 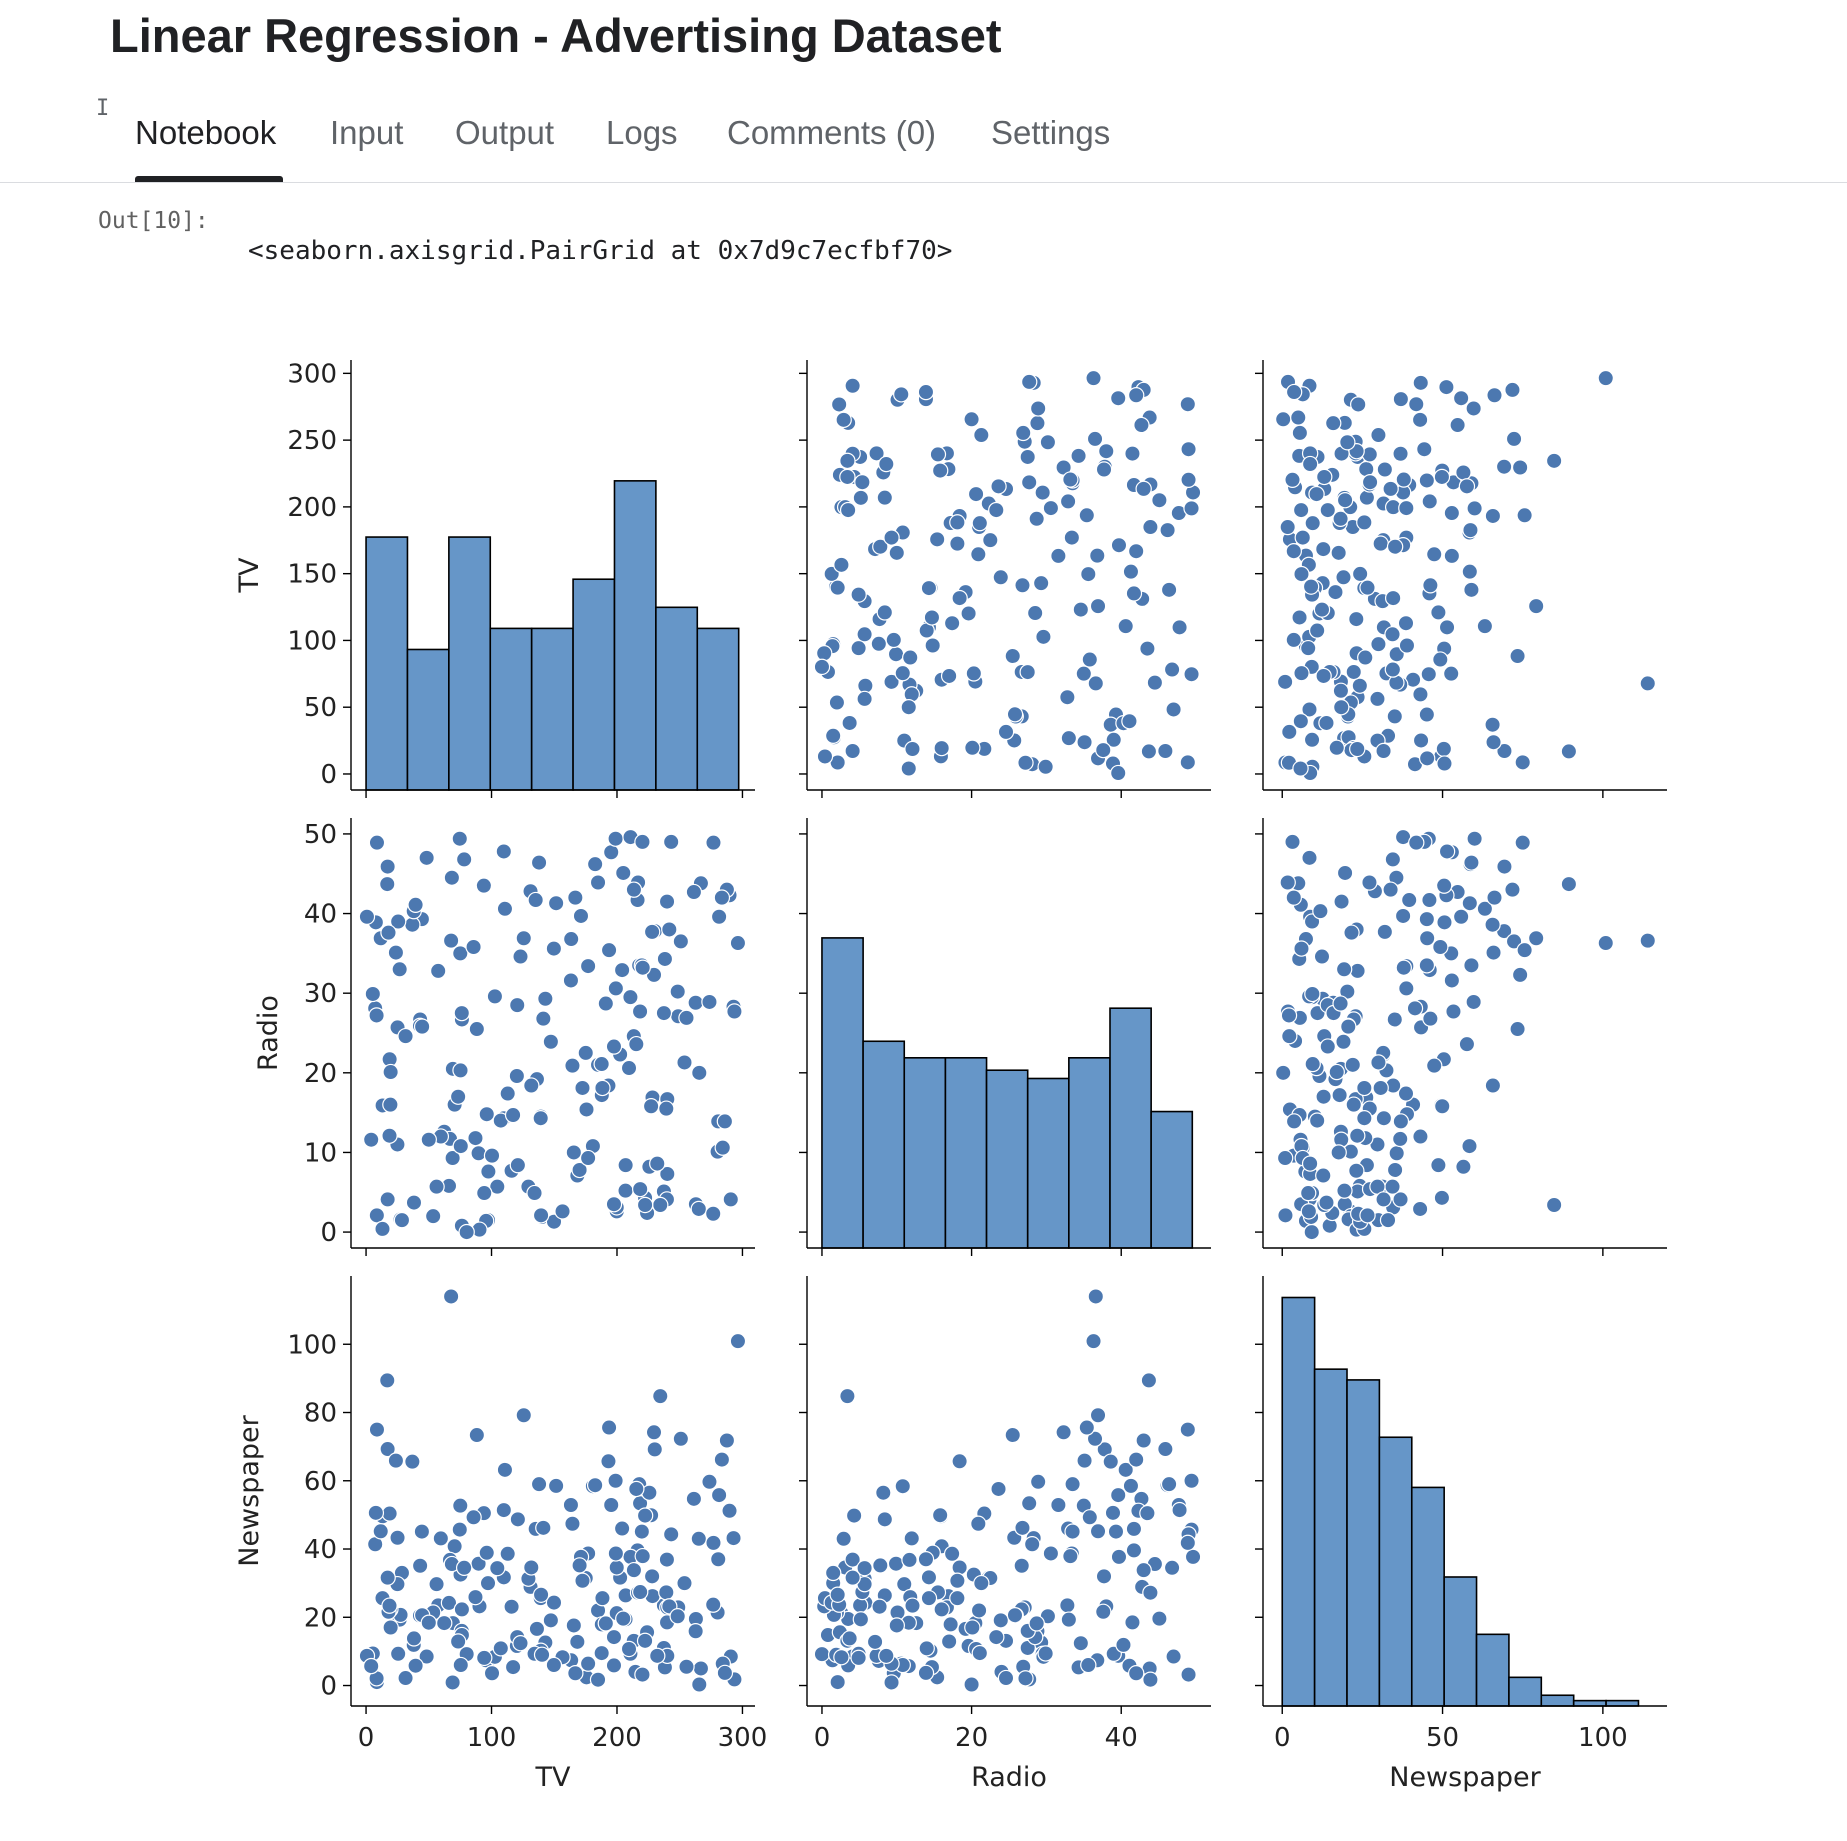 What do you see at coordinates (505, 132) in the screenshot?
I see `tab-output: Output` at bounding box center [505, 132].